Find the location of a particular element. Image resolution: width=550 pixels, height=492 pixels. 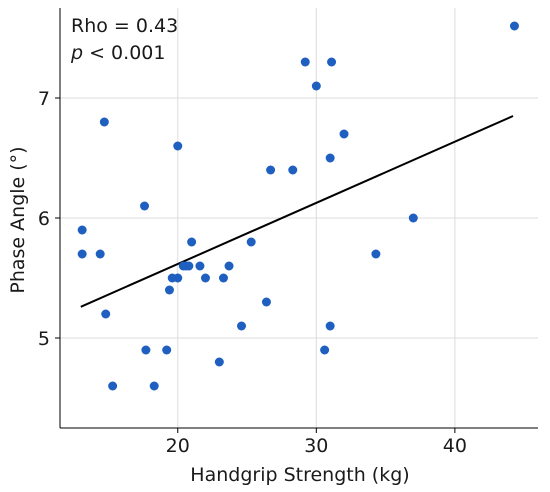

x-tick-label: 30 is located at coordinates (316, 446).